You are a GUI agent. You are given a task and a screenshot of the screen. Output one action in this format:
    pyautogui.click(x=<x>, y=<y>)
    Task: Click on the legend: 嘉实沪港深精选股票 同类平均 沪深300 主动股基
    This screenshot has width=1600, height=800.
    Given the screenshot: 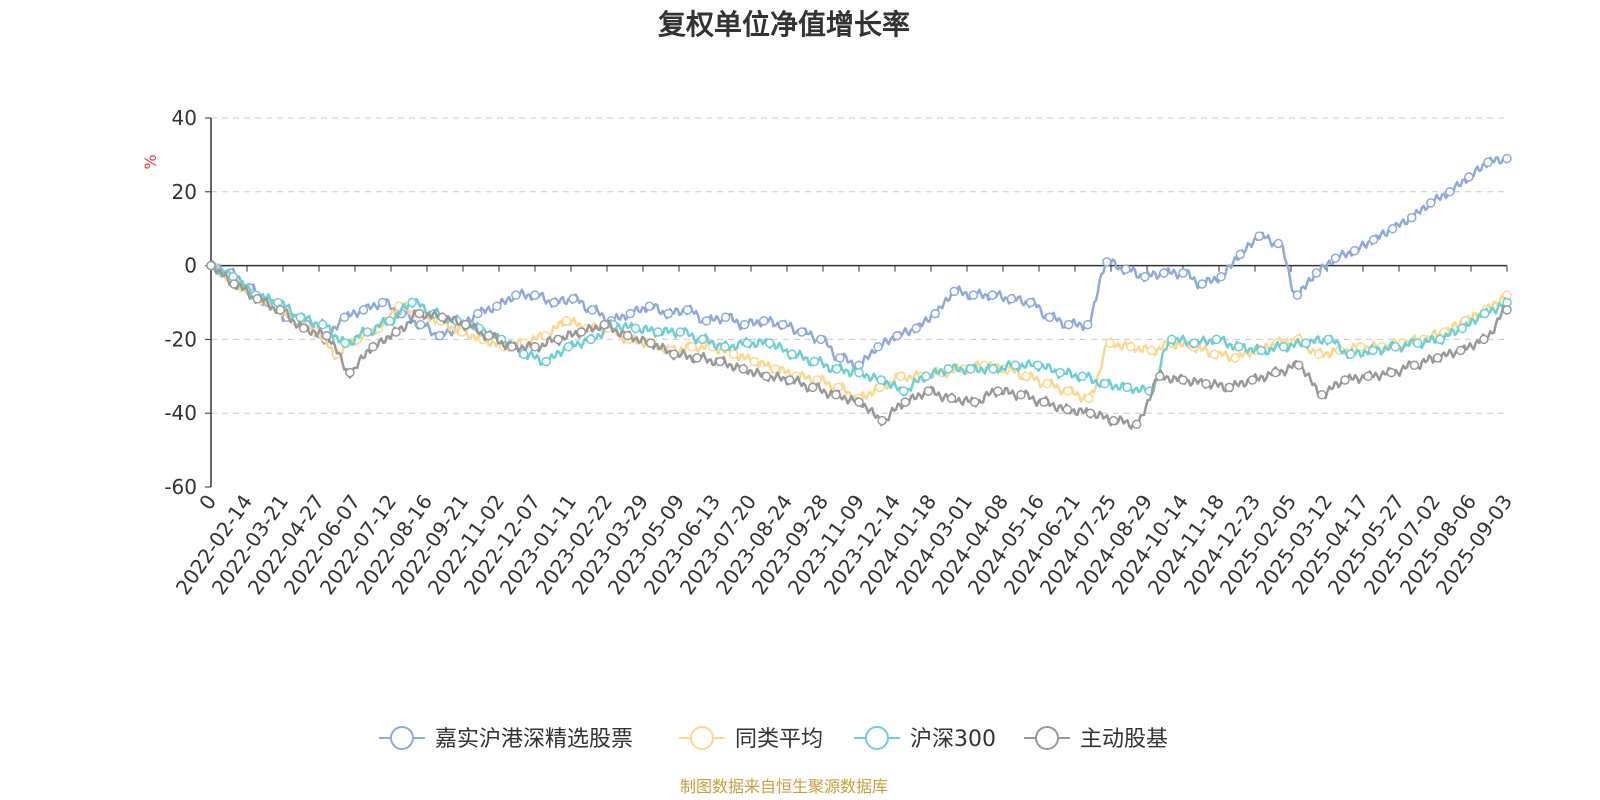 What is the action you would take?
    pyautogui.click(x=773, y=739)
    